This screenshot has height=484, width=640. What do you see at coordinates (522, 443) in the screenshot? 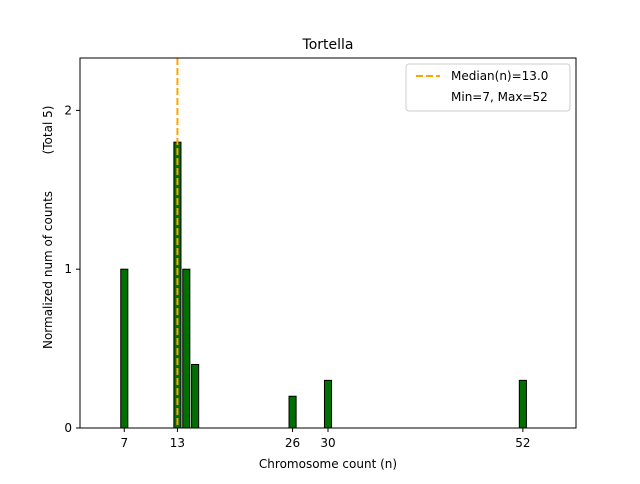
I see `x-tick-label: 52` at bounding box center [522, 443].